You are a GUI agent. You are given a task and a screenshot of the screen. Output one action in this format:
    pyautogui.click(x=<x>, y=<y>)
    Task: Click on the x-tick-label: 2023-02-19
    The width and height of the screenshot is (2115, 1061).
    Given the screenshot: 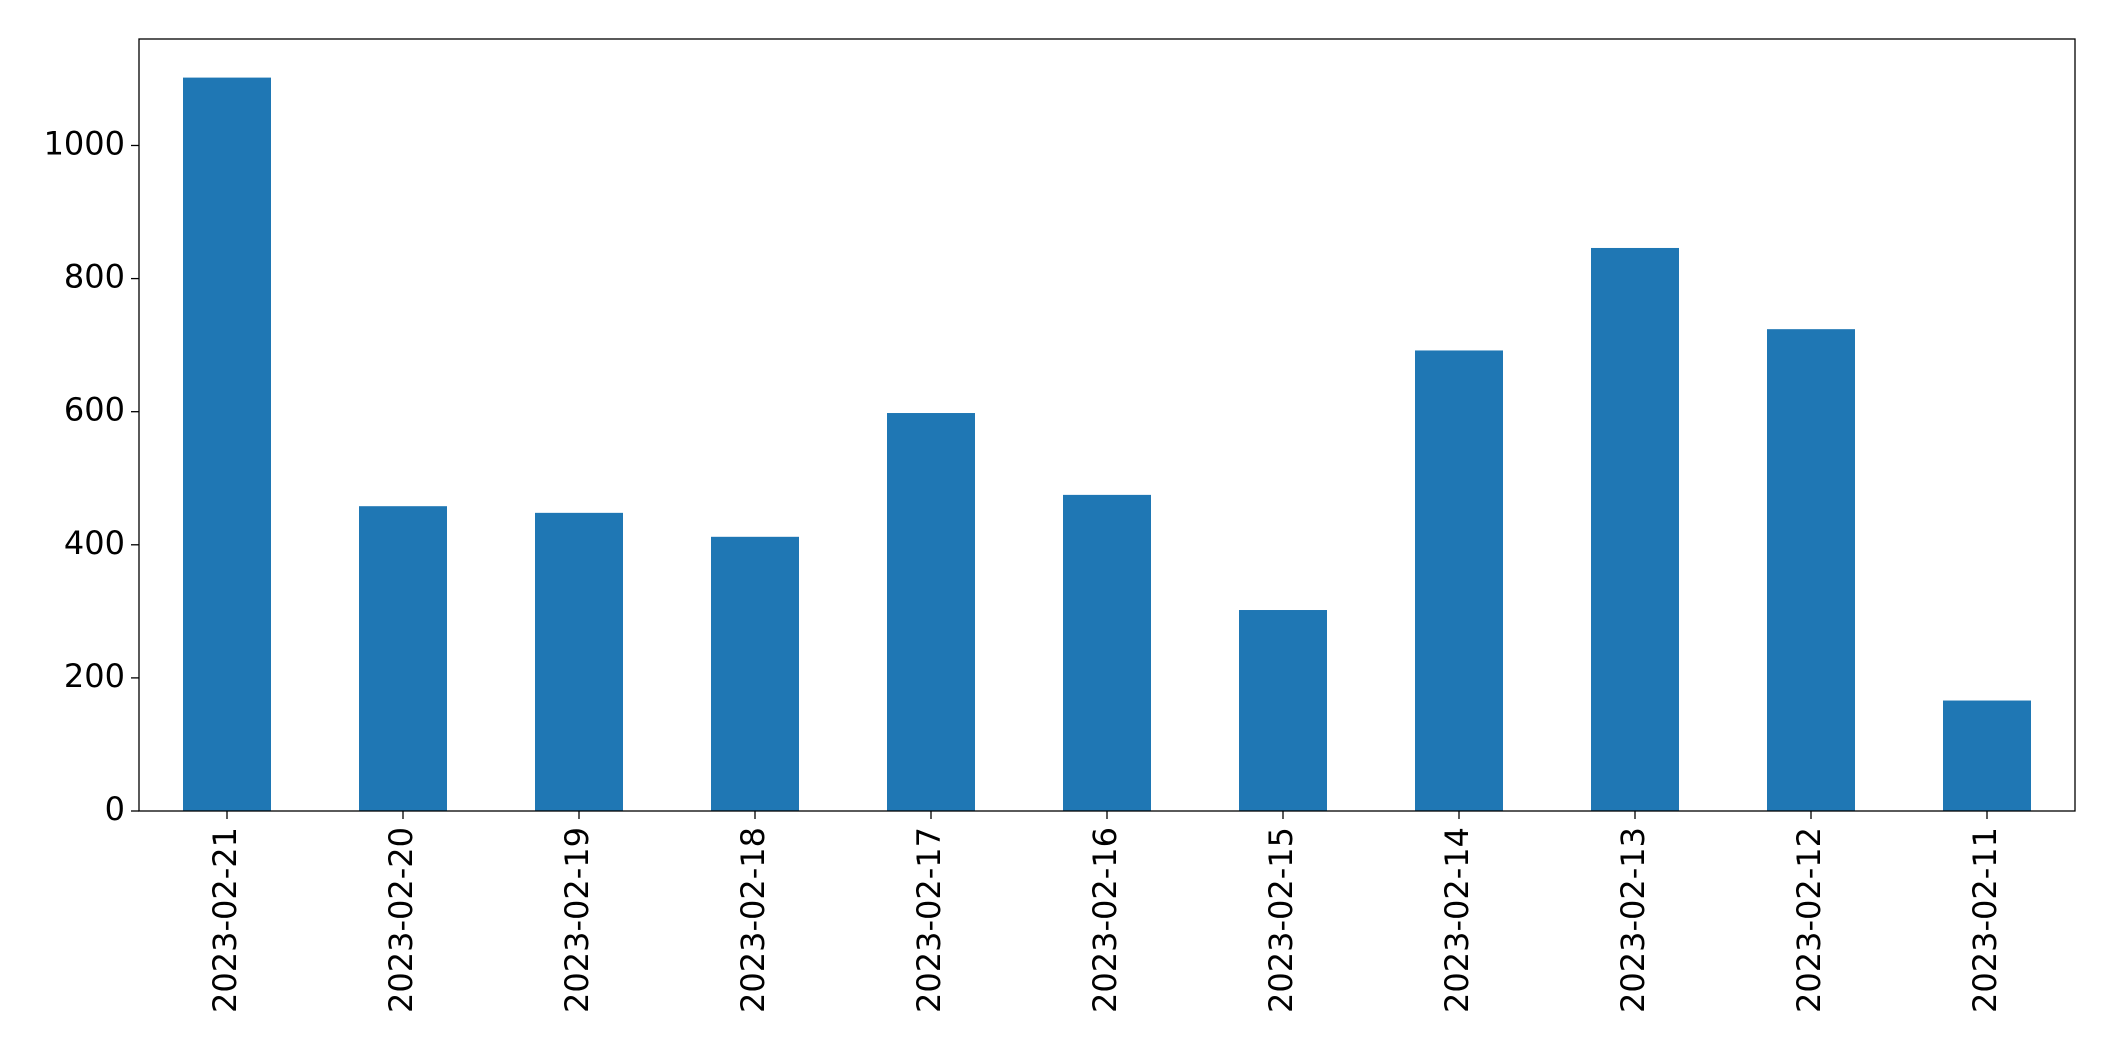 What is the action you would take?
    pyautogui.click(x=577, y=920)
    